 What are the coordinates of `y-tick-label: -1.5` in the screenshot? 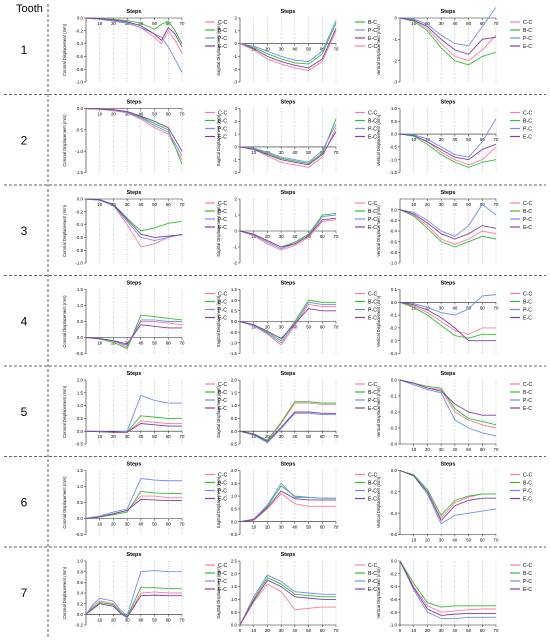 It's located at (393, 172).